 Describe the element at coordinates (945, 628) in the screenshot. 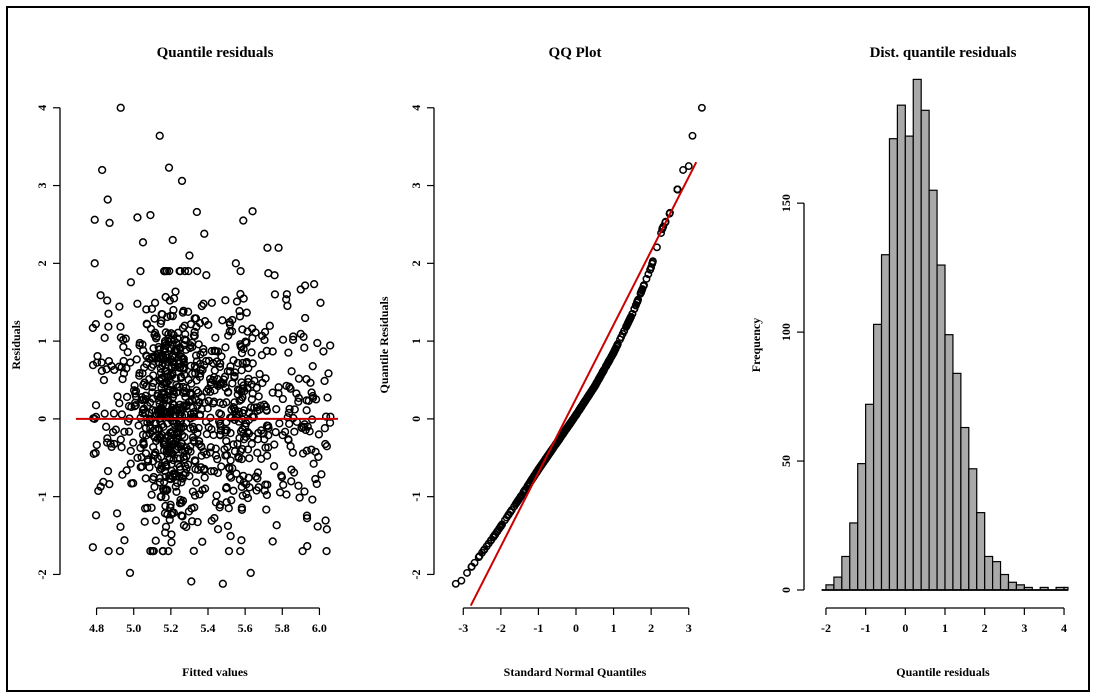

I see `histogram-x-tick-label: 1` at that location.